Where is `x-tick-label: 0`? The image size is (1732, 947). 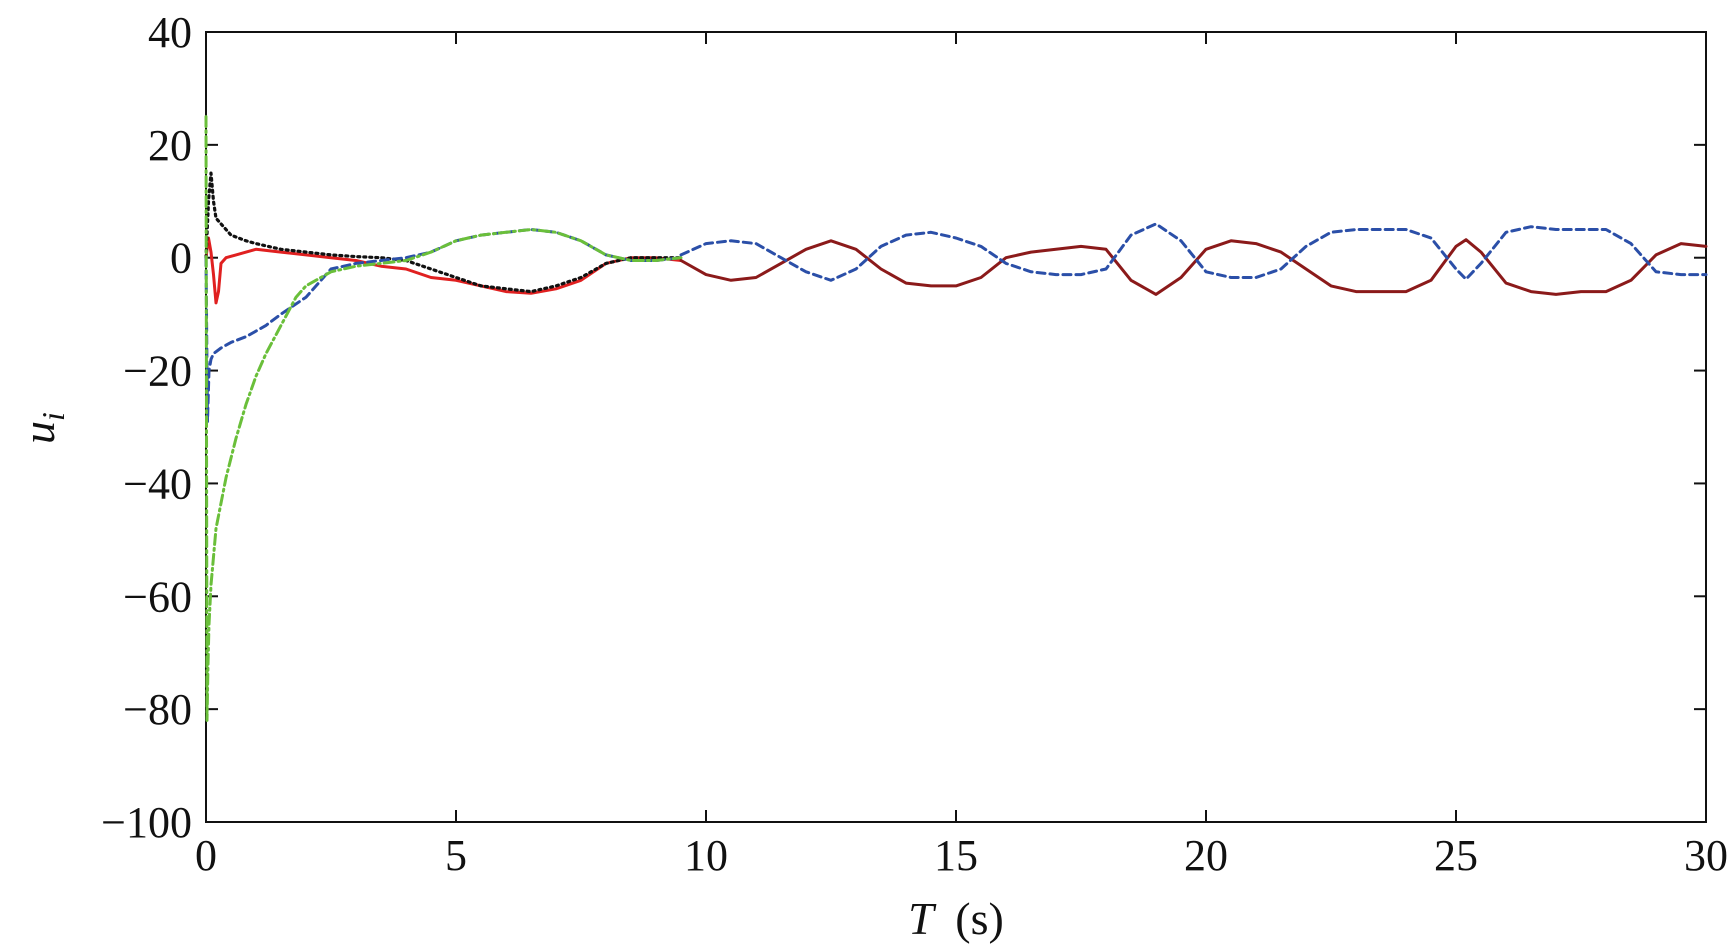 x-tick-label: 0 is located at coordinates (206, 855).